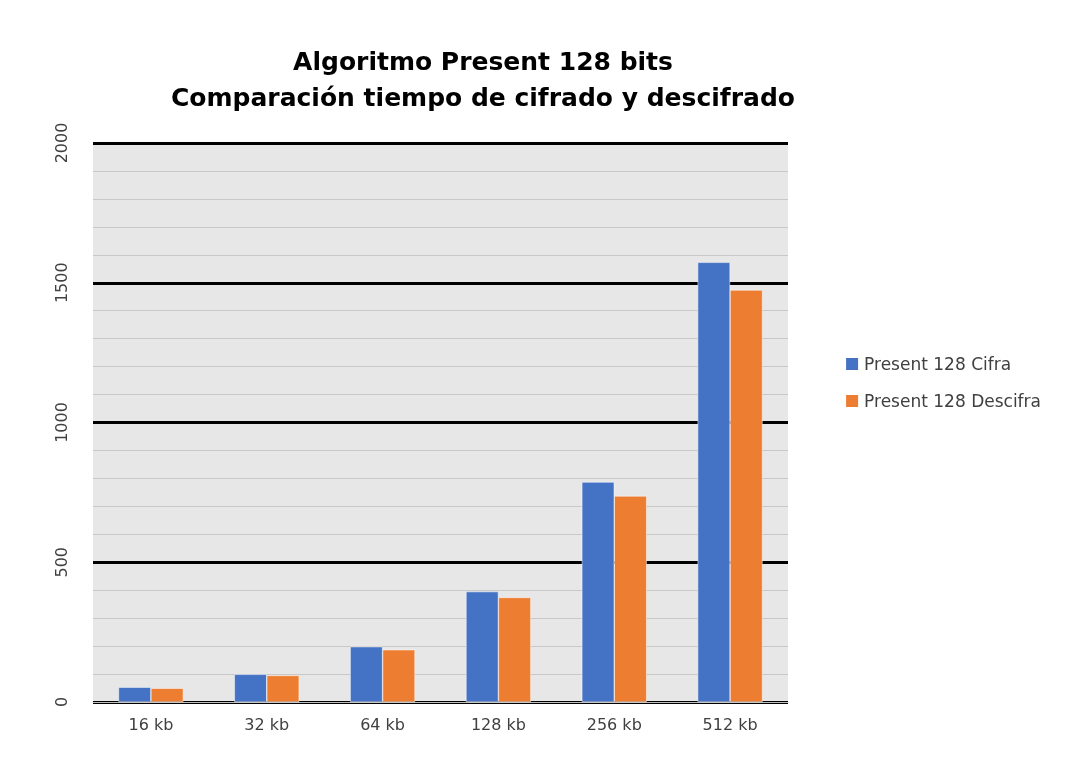 The width and height of the screenshot is (1074, 765). I want to click on x-tick-label: 256 kb, so click(614, 724).